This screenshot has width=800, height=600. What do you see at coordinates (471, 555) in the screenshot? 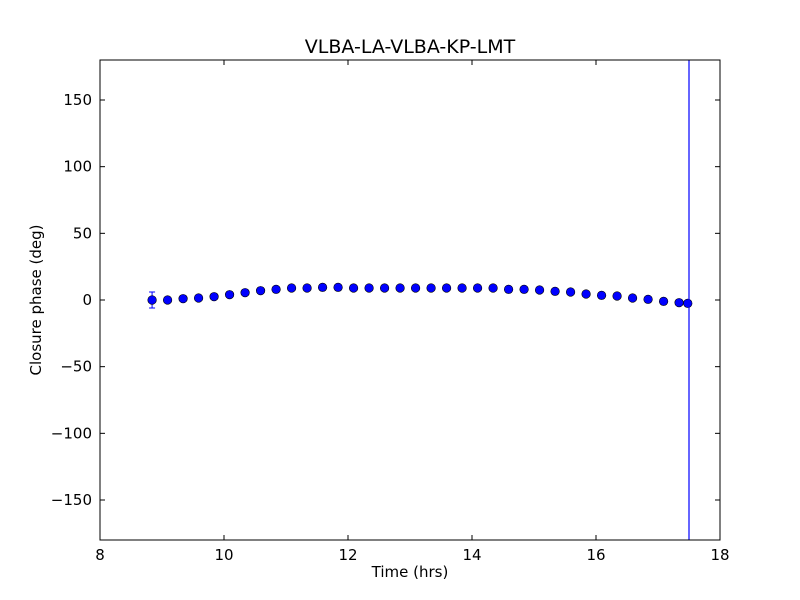
I see `x-tick-label: 14` at bounding box center [471, 555].